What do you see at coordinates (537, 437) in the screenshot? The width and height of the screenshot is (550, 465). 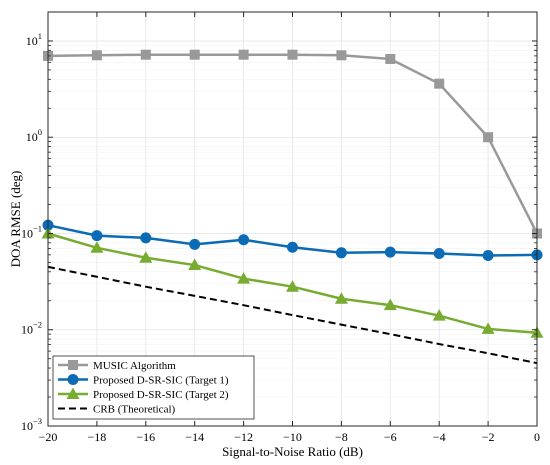 I see `x-tick-label: 0` at bounding box center [537, 437].